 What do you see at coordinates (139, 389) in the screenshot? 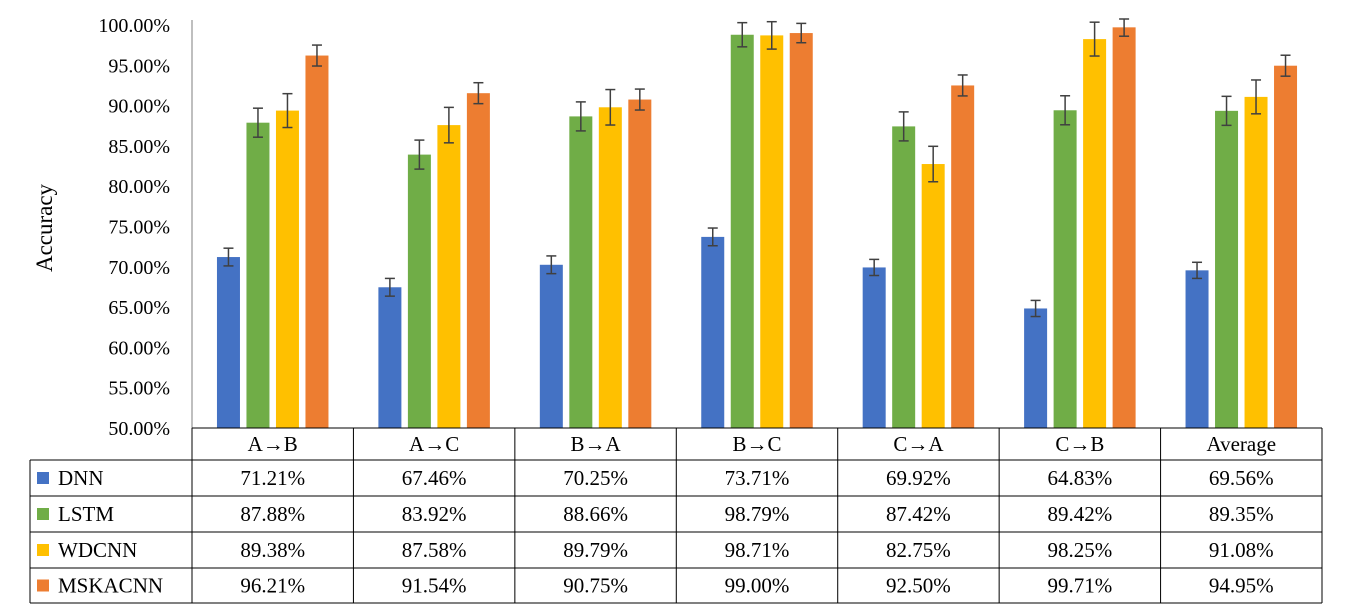
I see `y-tick-label: 55.00%` at bounding box center [139, 389].